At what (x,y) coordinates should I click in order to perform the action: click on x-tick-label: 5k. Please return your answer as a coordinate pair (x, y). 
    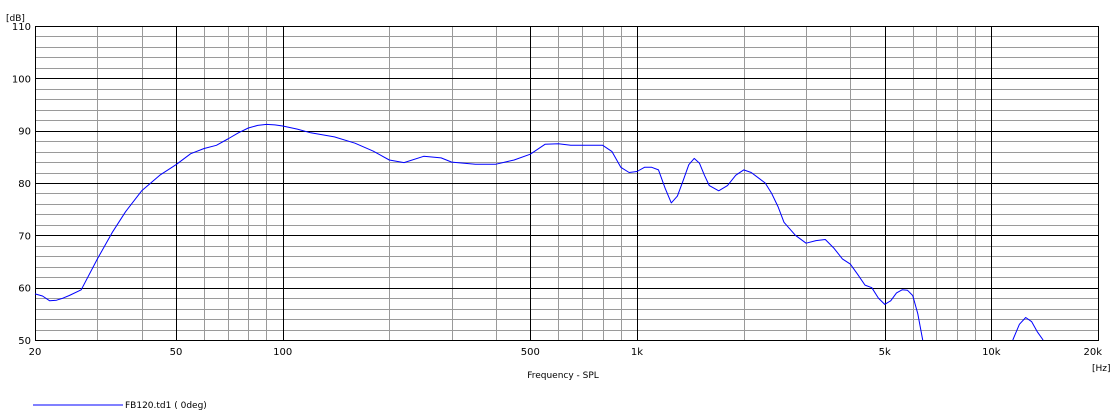
    Looking at the image, I should click on (885, 352).